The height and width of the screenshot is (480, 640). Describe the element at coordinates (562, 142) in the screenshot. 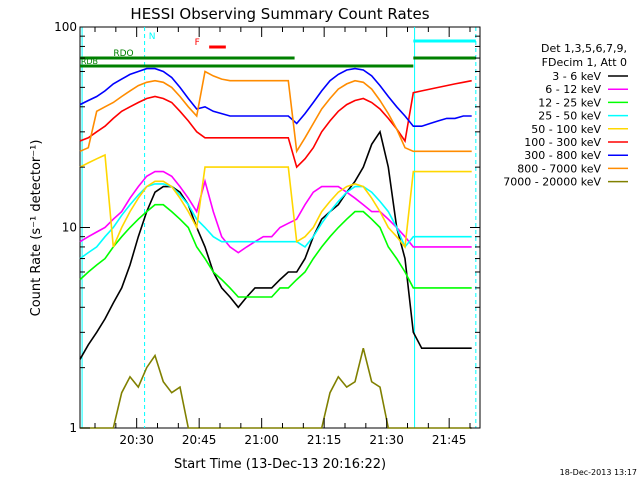

I see `legend-label-6: 100 - 300 keV` at that location.